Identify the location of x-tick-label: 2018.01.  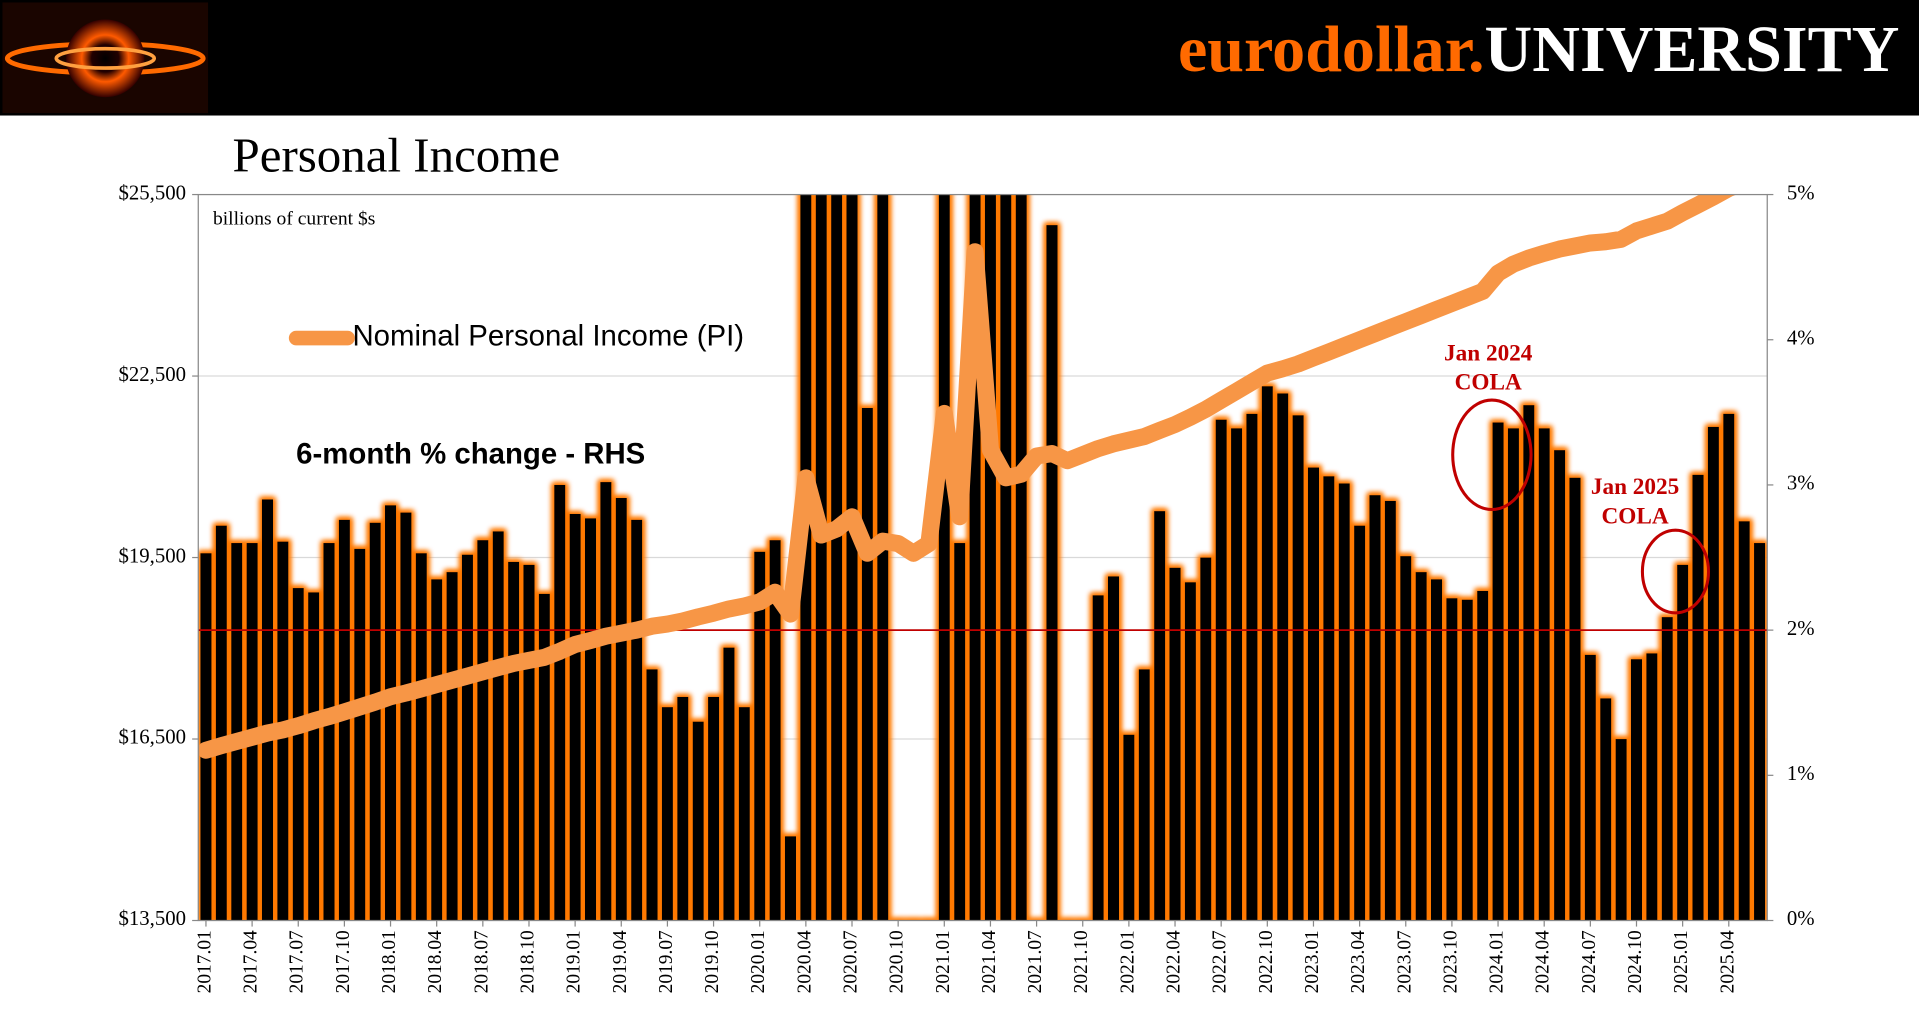
(389, 961).